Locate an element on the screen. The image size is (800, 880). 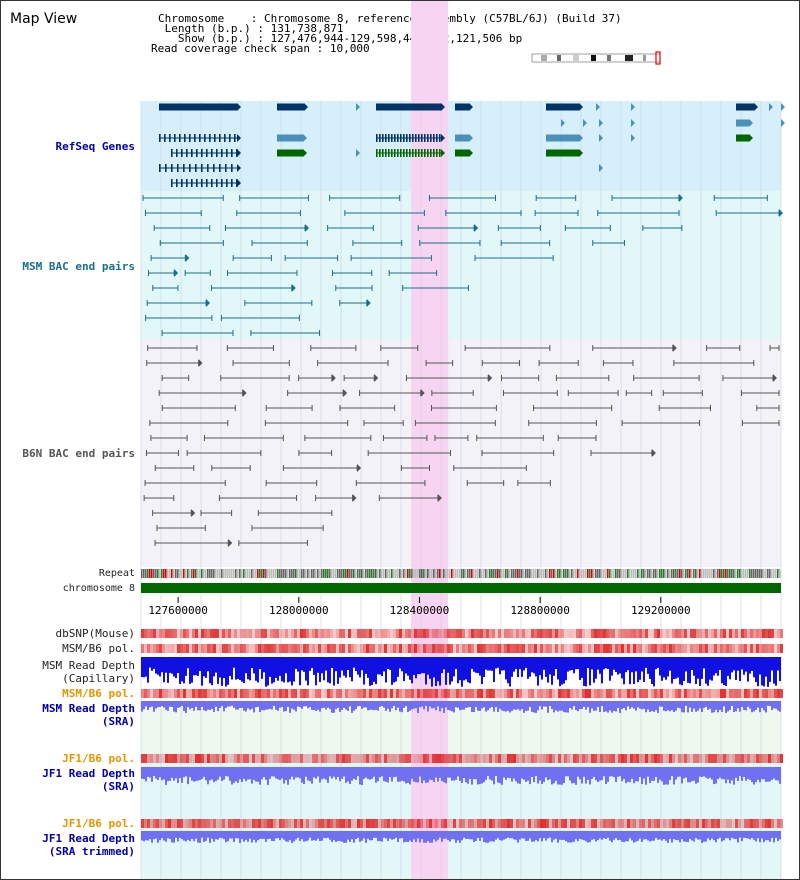
track-label-msm-bac: MSM BAC end pairs is located at coordinates (78, 266).